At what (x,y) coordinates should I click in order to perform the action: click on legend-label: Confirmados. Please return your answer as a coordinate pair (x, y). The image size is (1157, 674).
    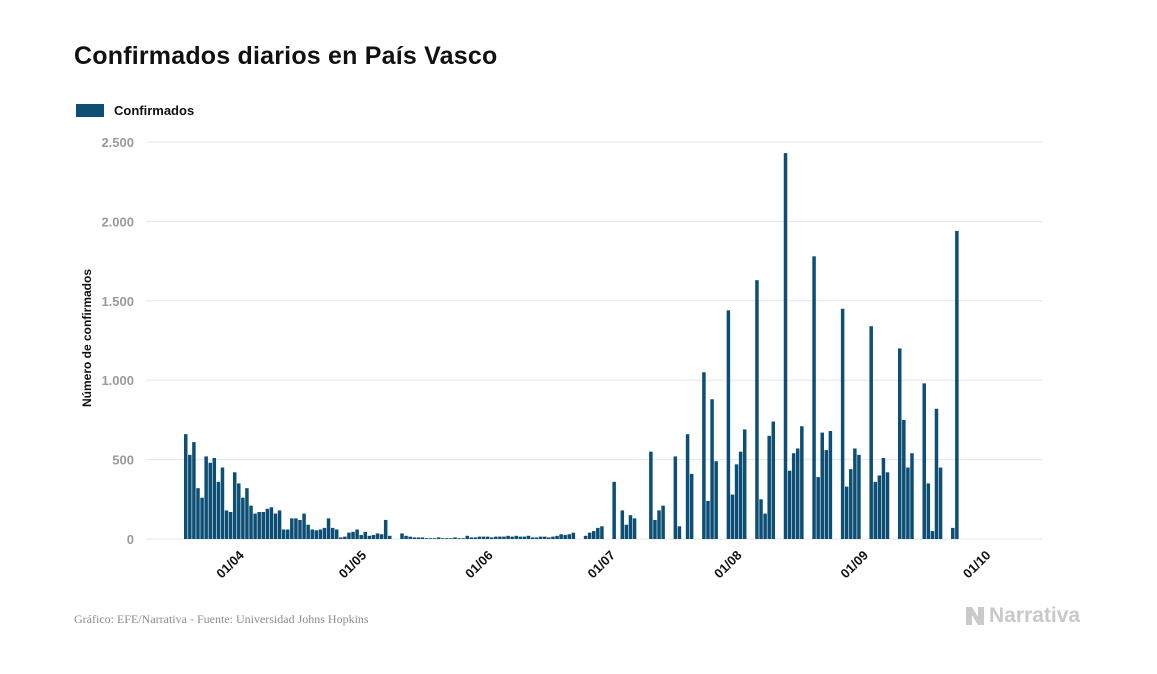
    Looking at the image, I should click on (154, 110).